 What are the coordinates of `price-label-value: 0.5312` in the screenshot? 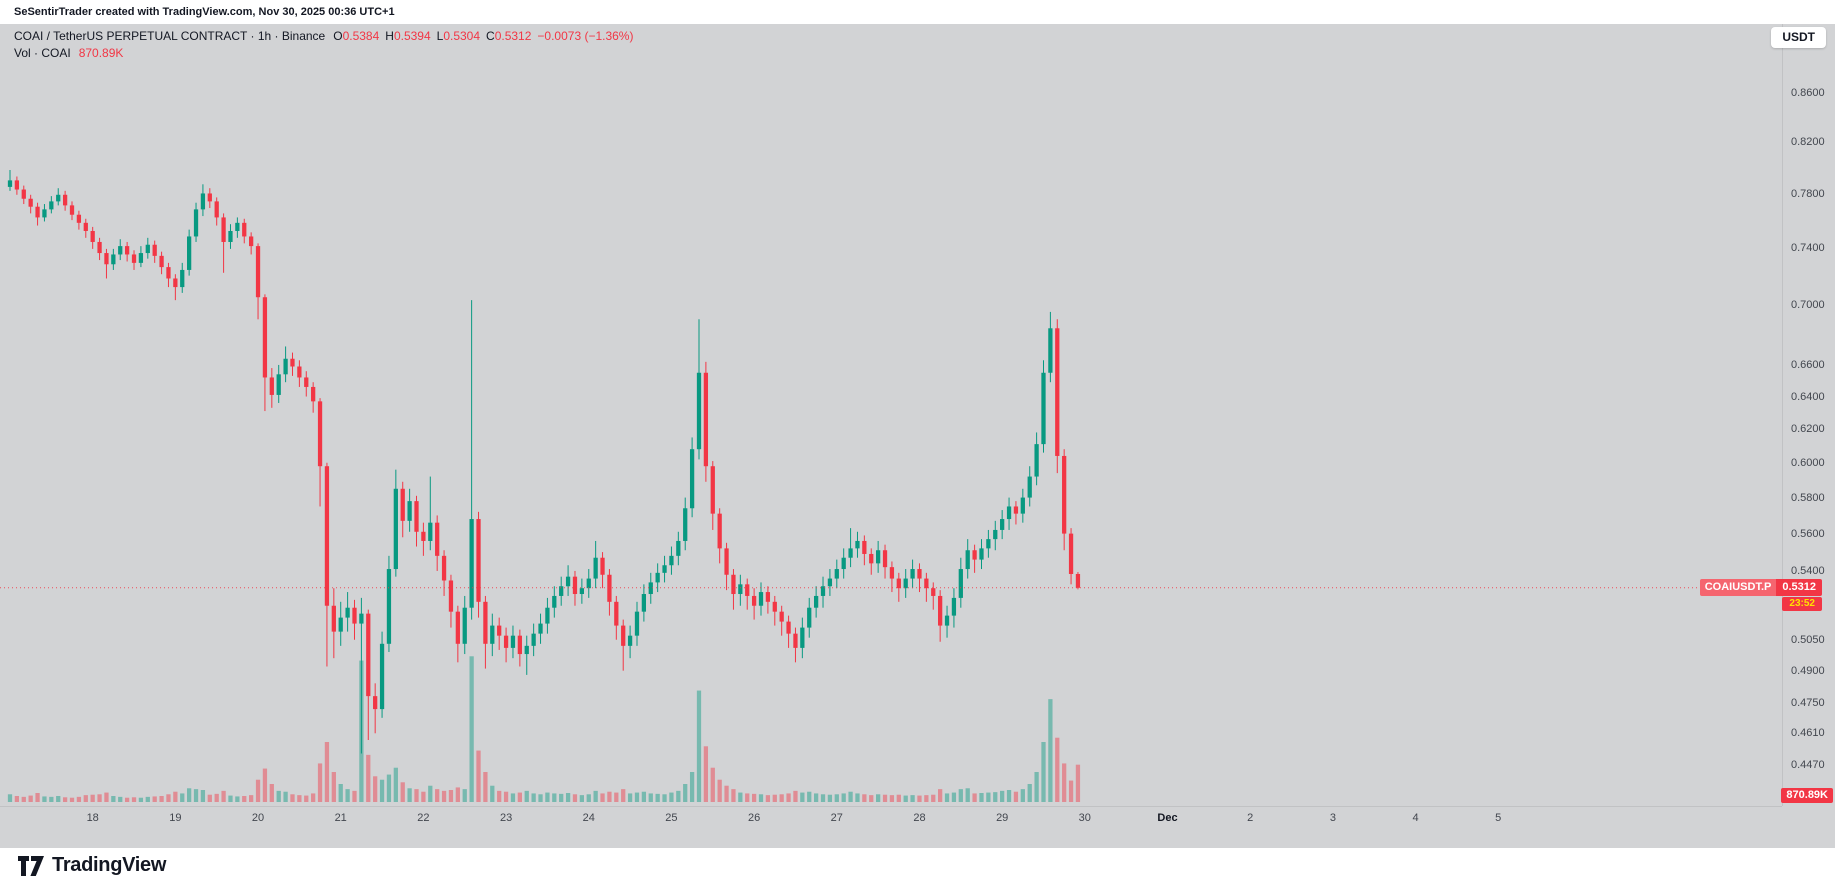 It's located at (1799, 587).